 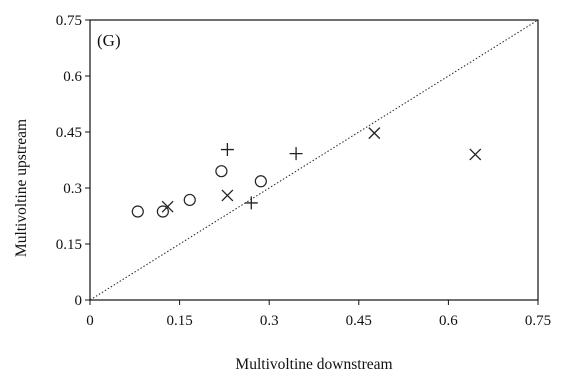 What do you see at coordinates (72, 77) in the screenshot?
I see `y-tick-label: 0.6` at bounding box center [72, 77].